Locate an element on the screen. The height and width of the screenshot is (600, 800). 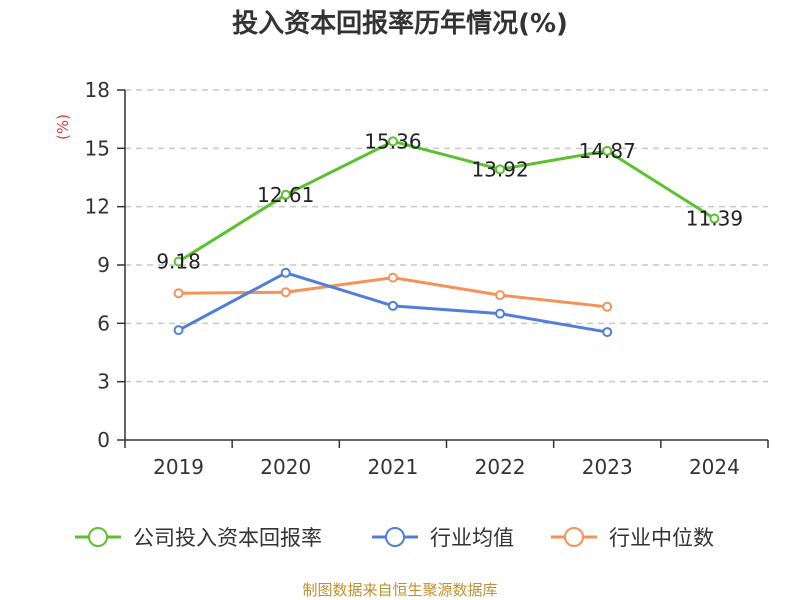
data-label: 11.39 is located at coordinates (714, 219).